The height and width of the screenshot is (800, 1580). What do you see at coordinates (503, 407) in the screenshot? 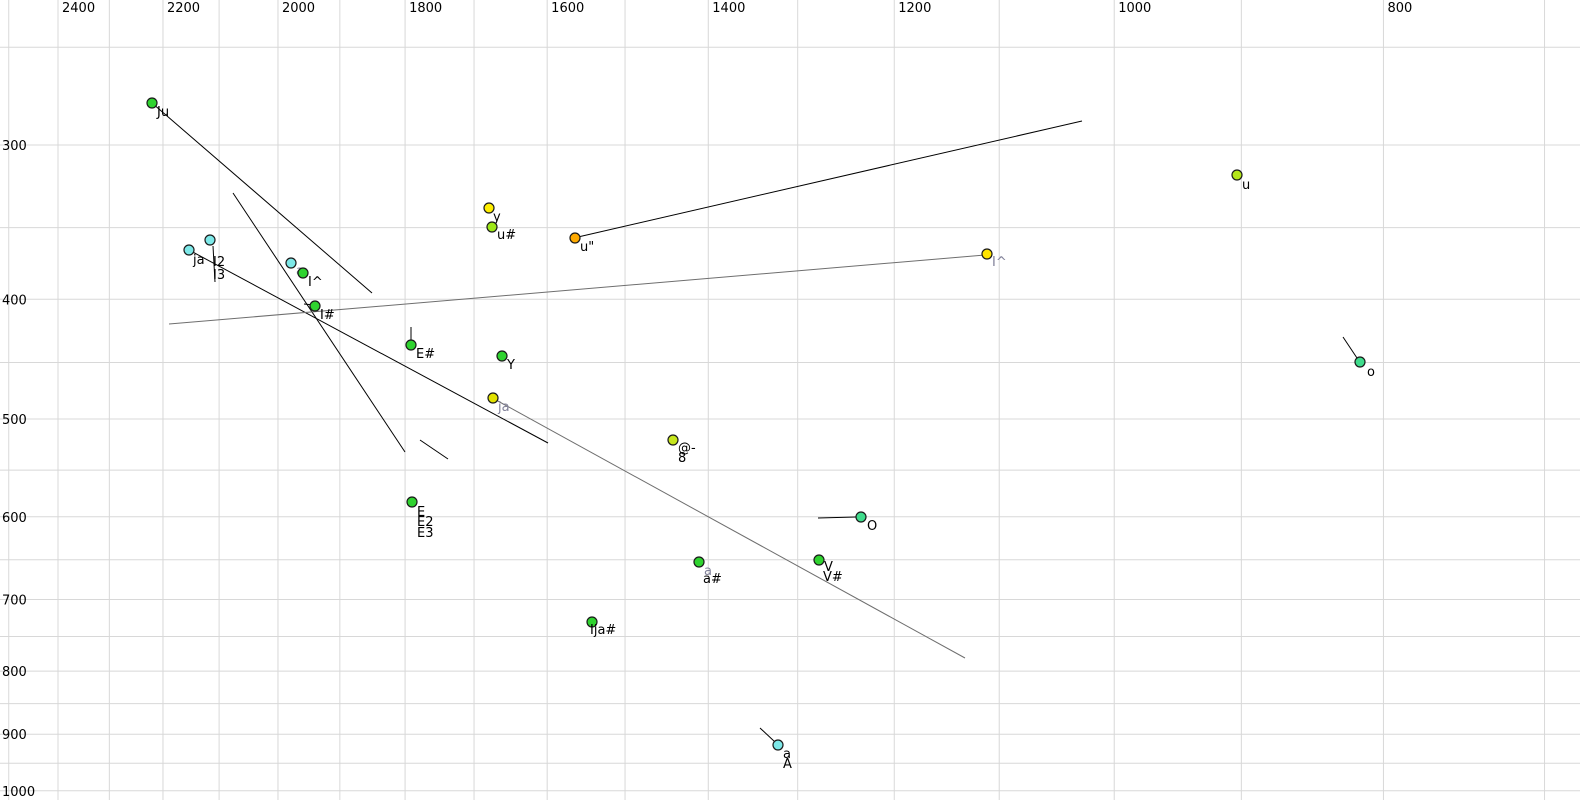
I see `point-label-ja-mid: ja` at bounding box center [503, 407].